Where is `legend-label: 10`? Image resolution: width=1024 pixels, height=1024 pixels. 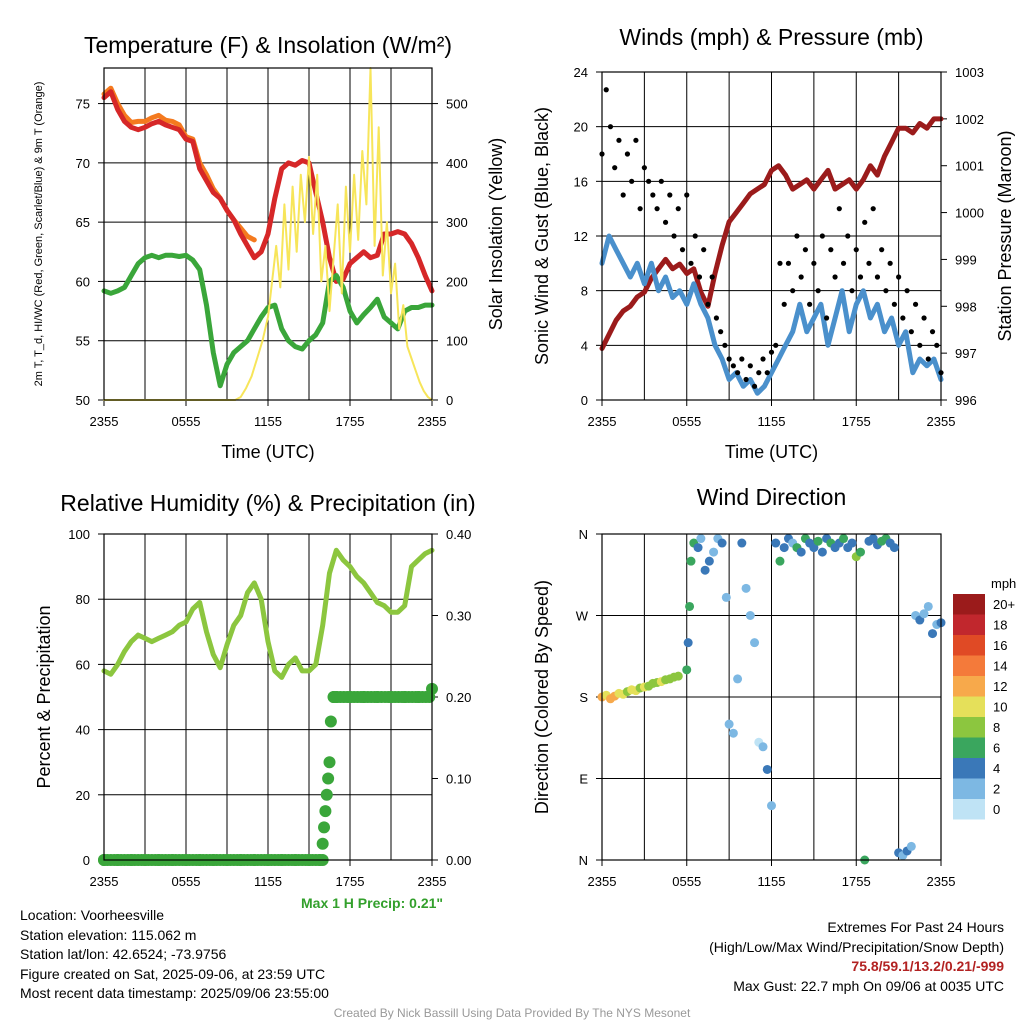
legend-label: 10 is located at coordinates (1000, 707).